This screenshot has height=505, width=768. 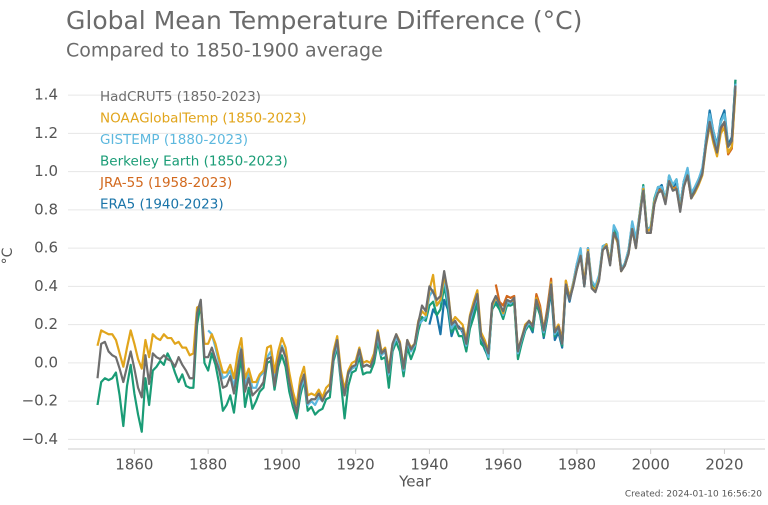 What do you see at coordinates (693, 495) in the screenshot?
I see `footnote: Created: 2024-01-10 16:56:20` at bounding box center [693, 495].